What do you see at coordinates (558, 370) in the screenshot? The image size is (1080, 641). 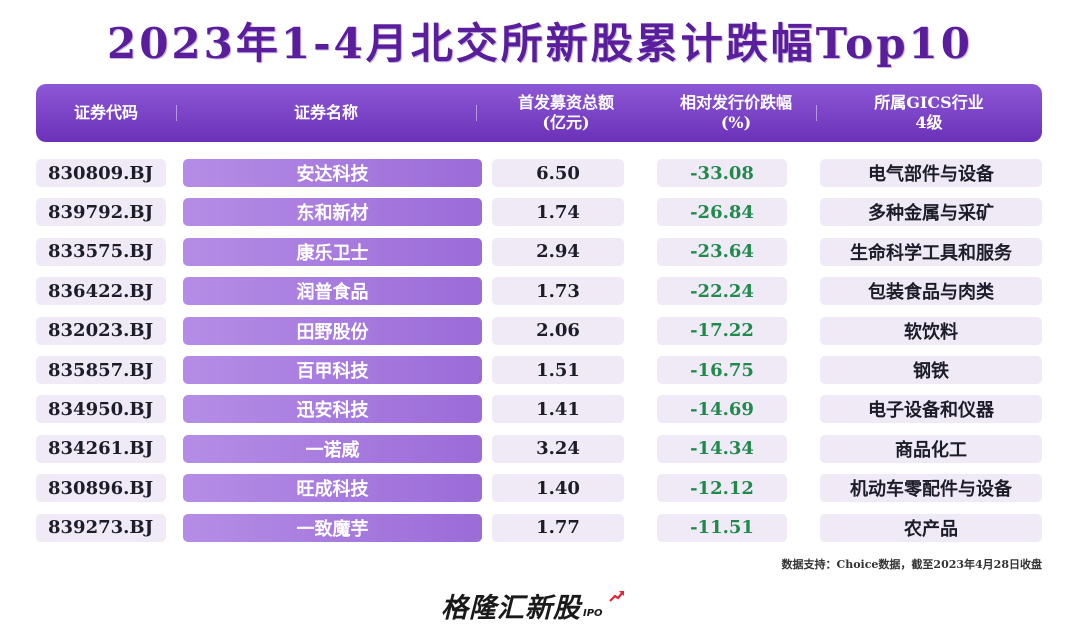 I see `cell-amount: 1.51` at bounding box center [558, 370].